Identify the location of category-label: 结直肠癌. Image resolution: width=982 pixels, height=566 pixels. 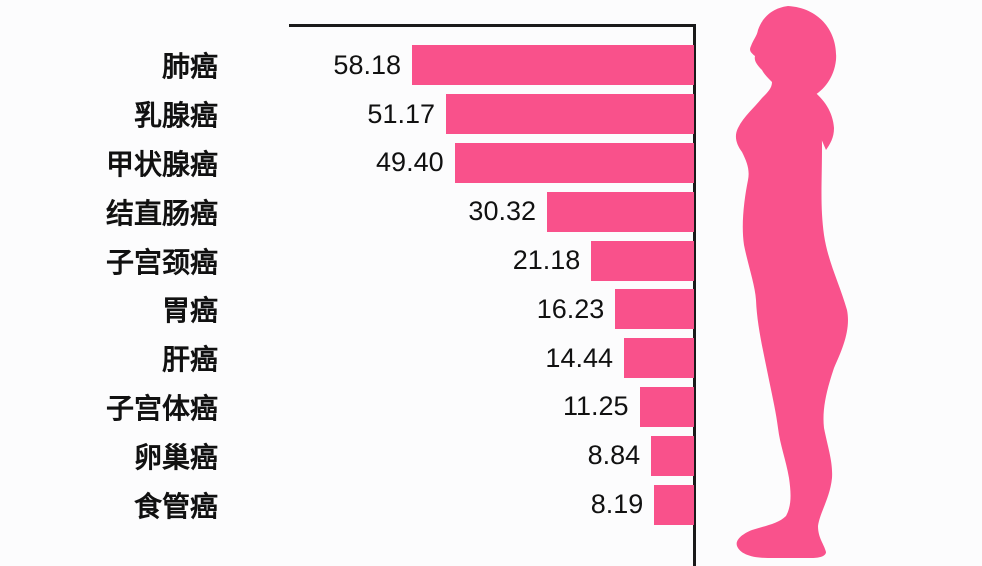
(161, 213).